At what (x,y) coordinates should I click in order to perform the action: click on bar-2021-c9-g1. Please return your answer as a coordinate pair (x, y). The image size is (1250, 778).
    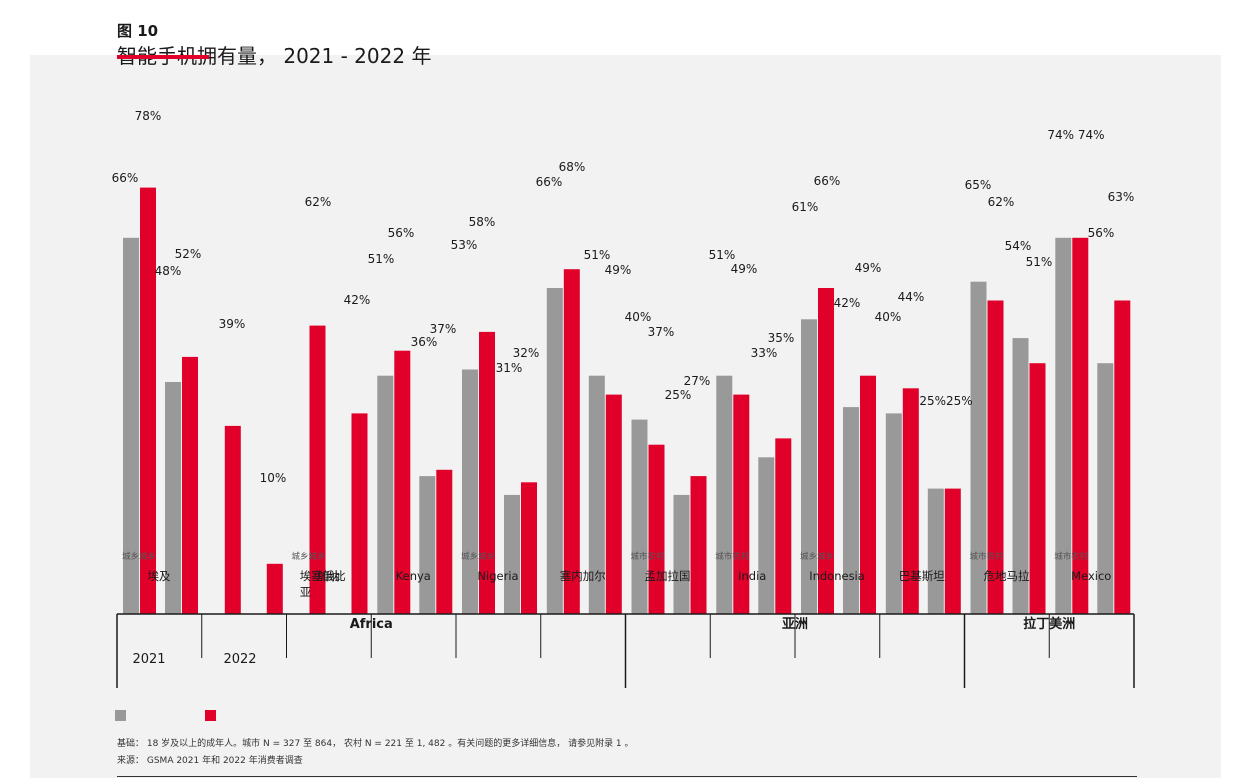
    Looking at the image, I should click on (935, 551).